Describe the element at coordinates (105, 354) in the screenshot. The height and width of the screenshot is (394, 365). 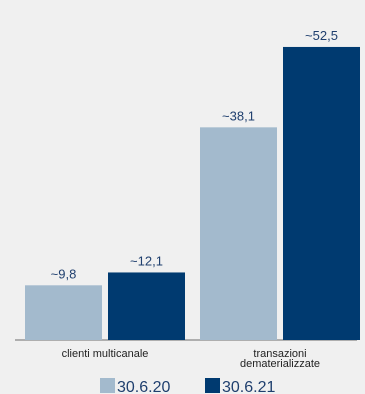
I see `category-label: clienti multicanale` at that location.